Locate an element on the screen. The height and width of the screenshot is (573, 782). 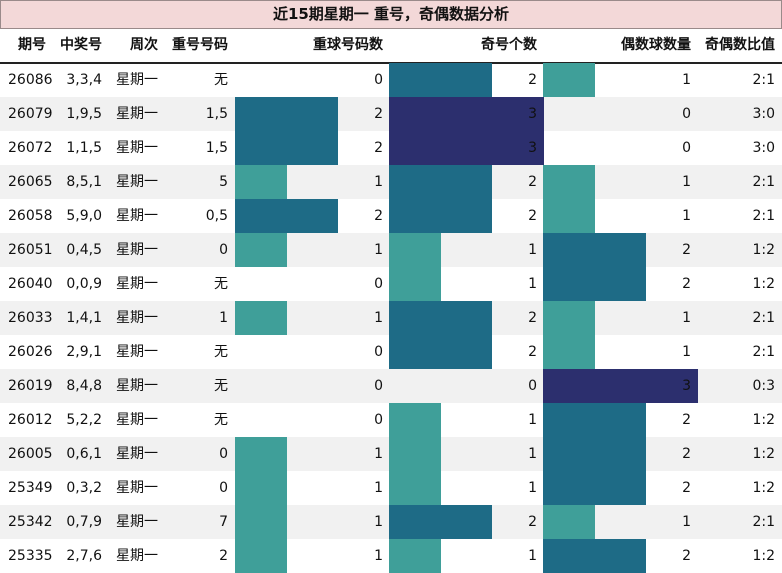
table-row: 26079 1,9,5 星期一 1,5 2 3 0 3:0 is located at coordinates (391, 114).